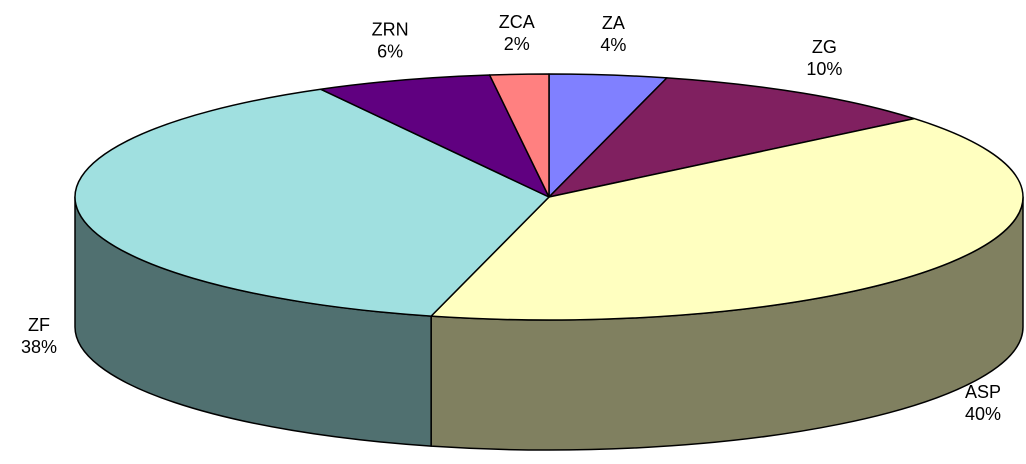 This screenshot has height=464, width=1026. I want to click on slice-label-value: 4%, so click(613, 45).